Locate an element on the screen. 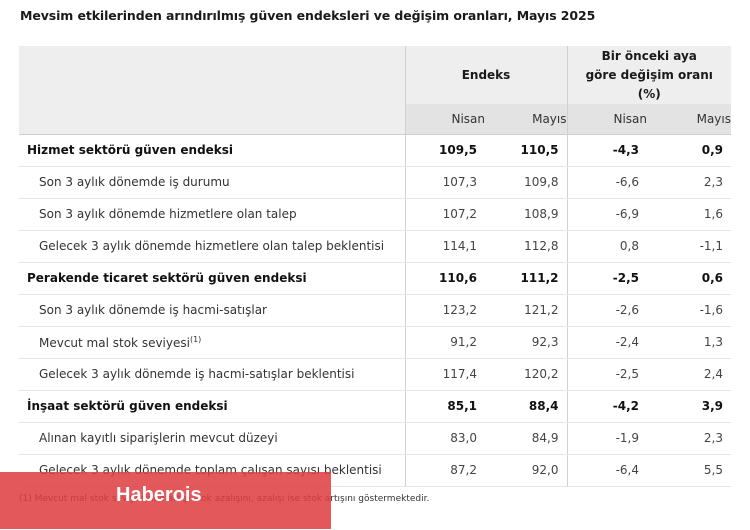 Image resolution: width=750 pixels, height=530 pixels. value-endeks-mayis: 92,0 is located at coordinates (526, 470).